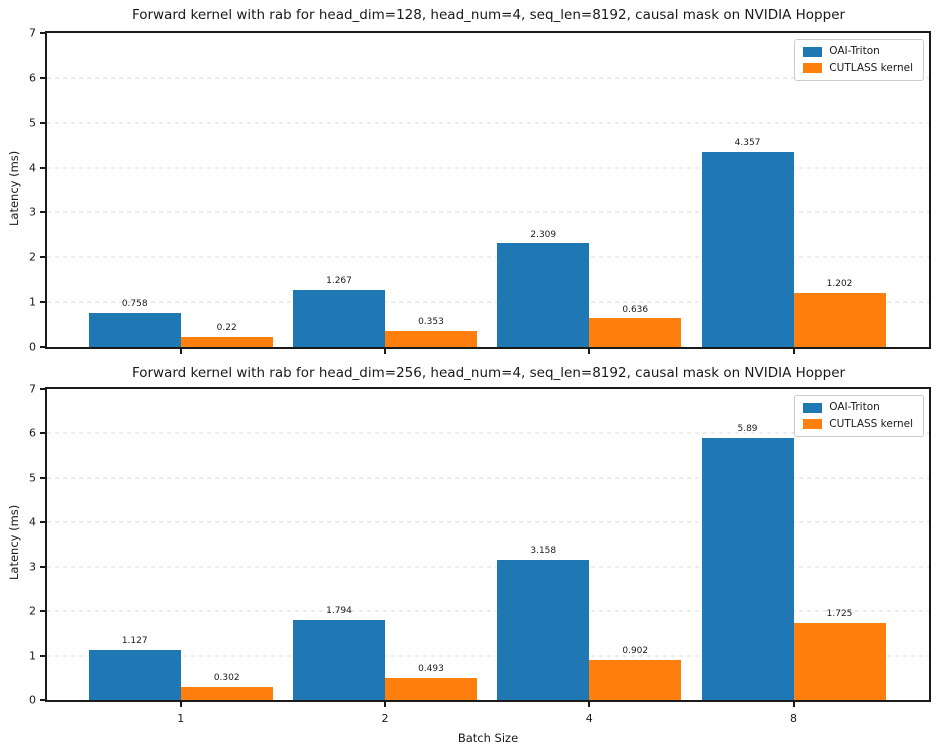 Image resolution: width=943 pixels, height=754 pixels. I want to click on bar-value-label: 2.309, so click(543, 234).